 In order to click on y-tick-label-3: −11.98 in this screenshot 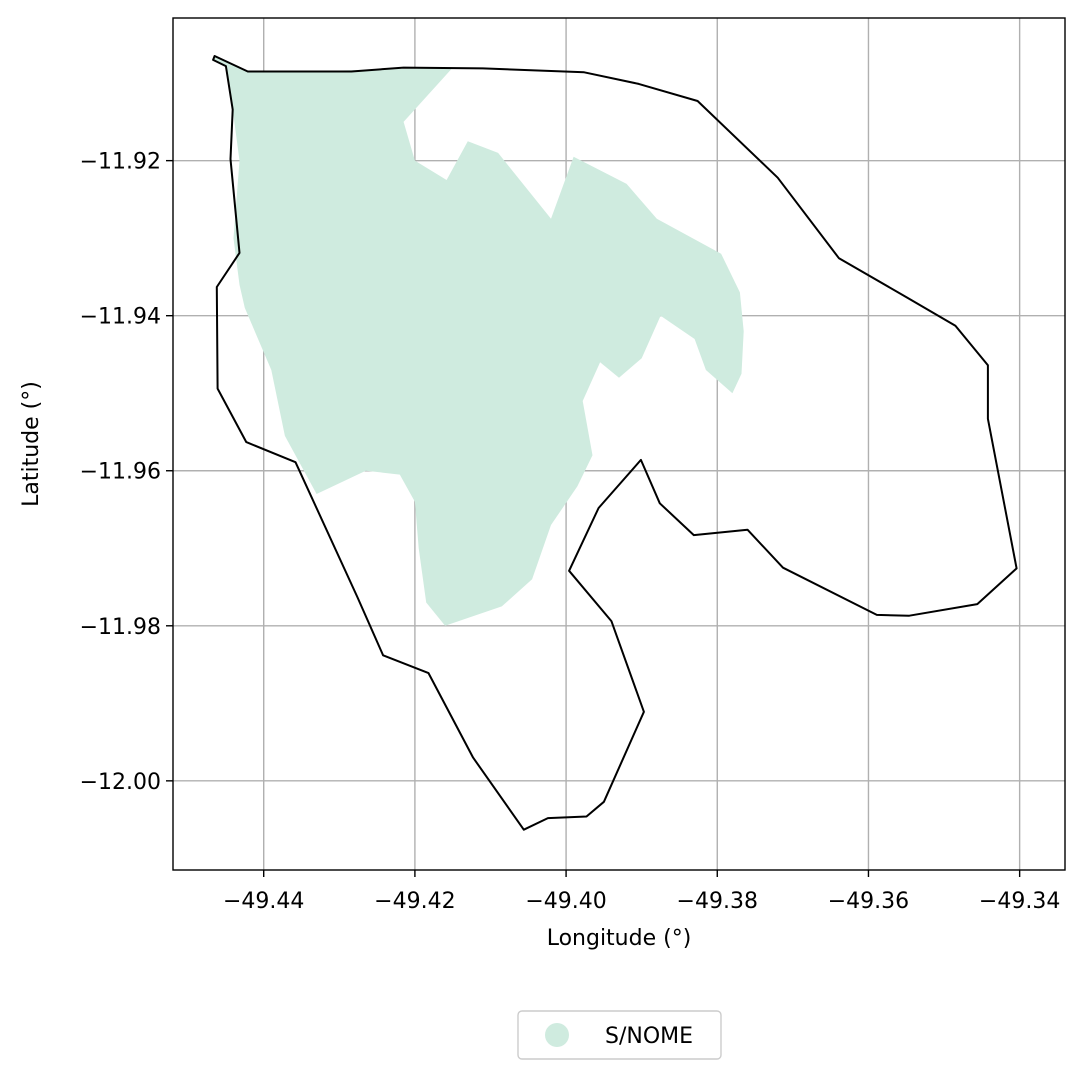, I will do `click(120, 627)`.